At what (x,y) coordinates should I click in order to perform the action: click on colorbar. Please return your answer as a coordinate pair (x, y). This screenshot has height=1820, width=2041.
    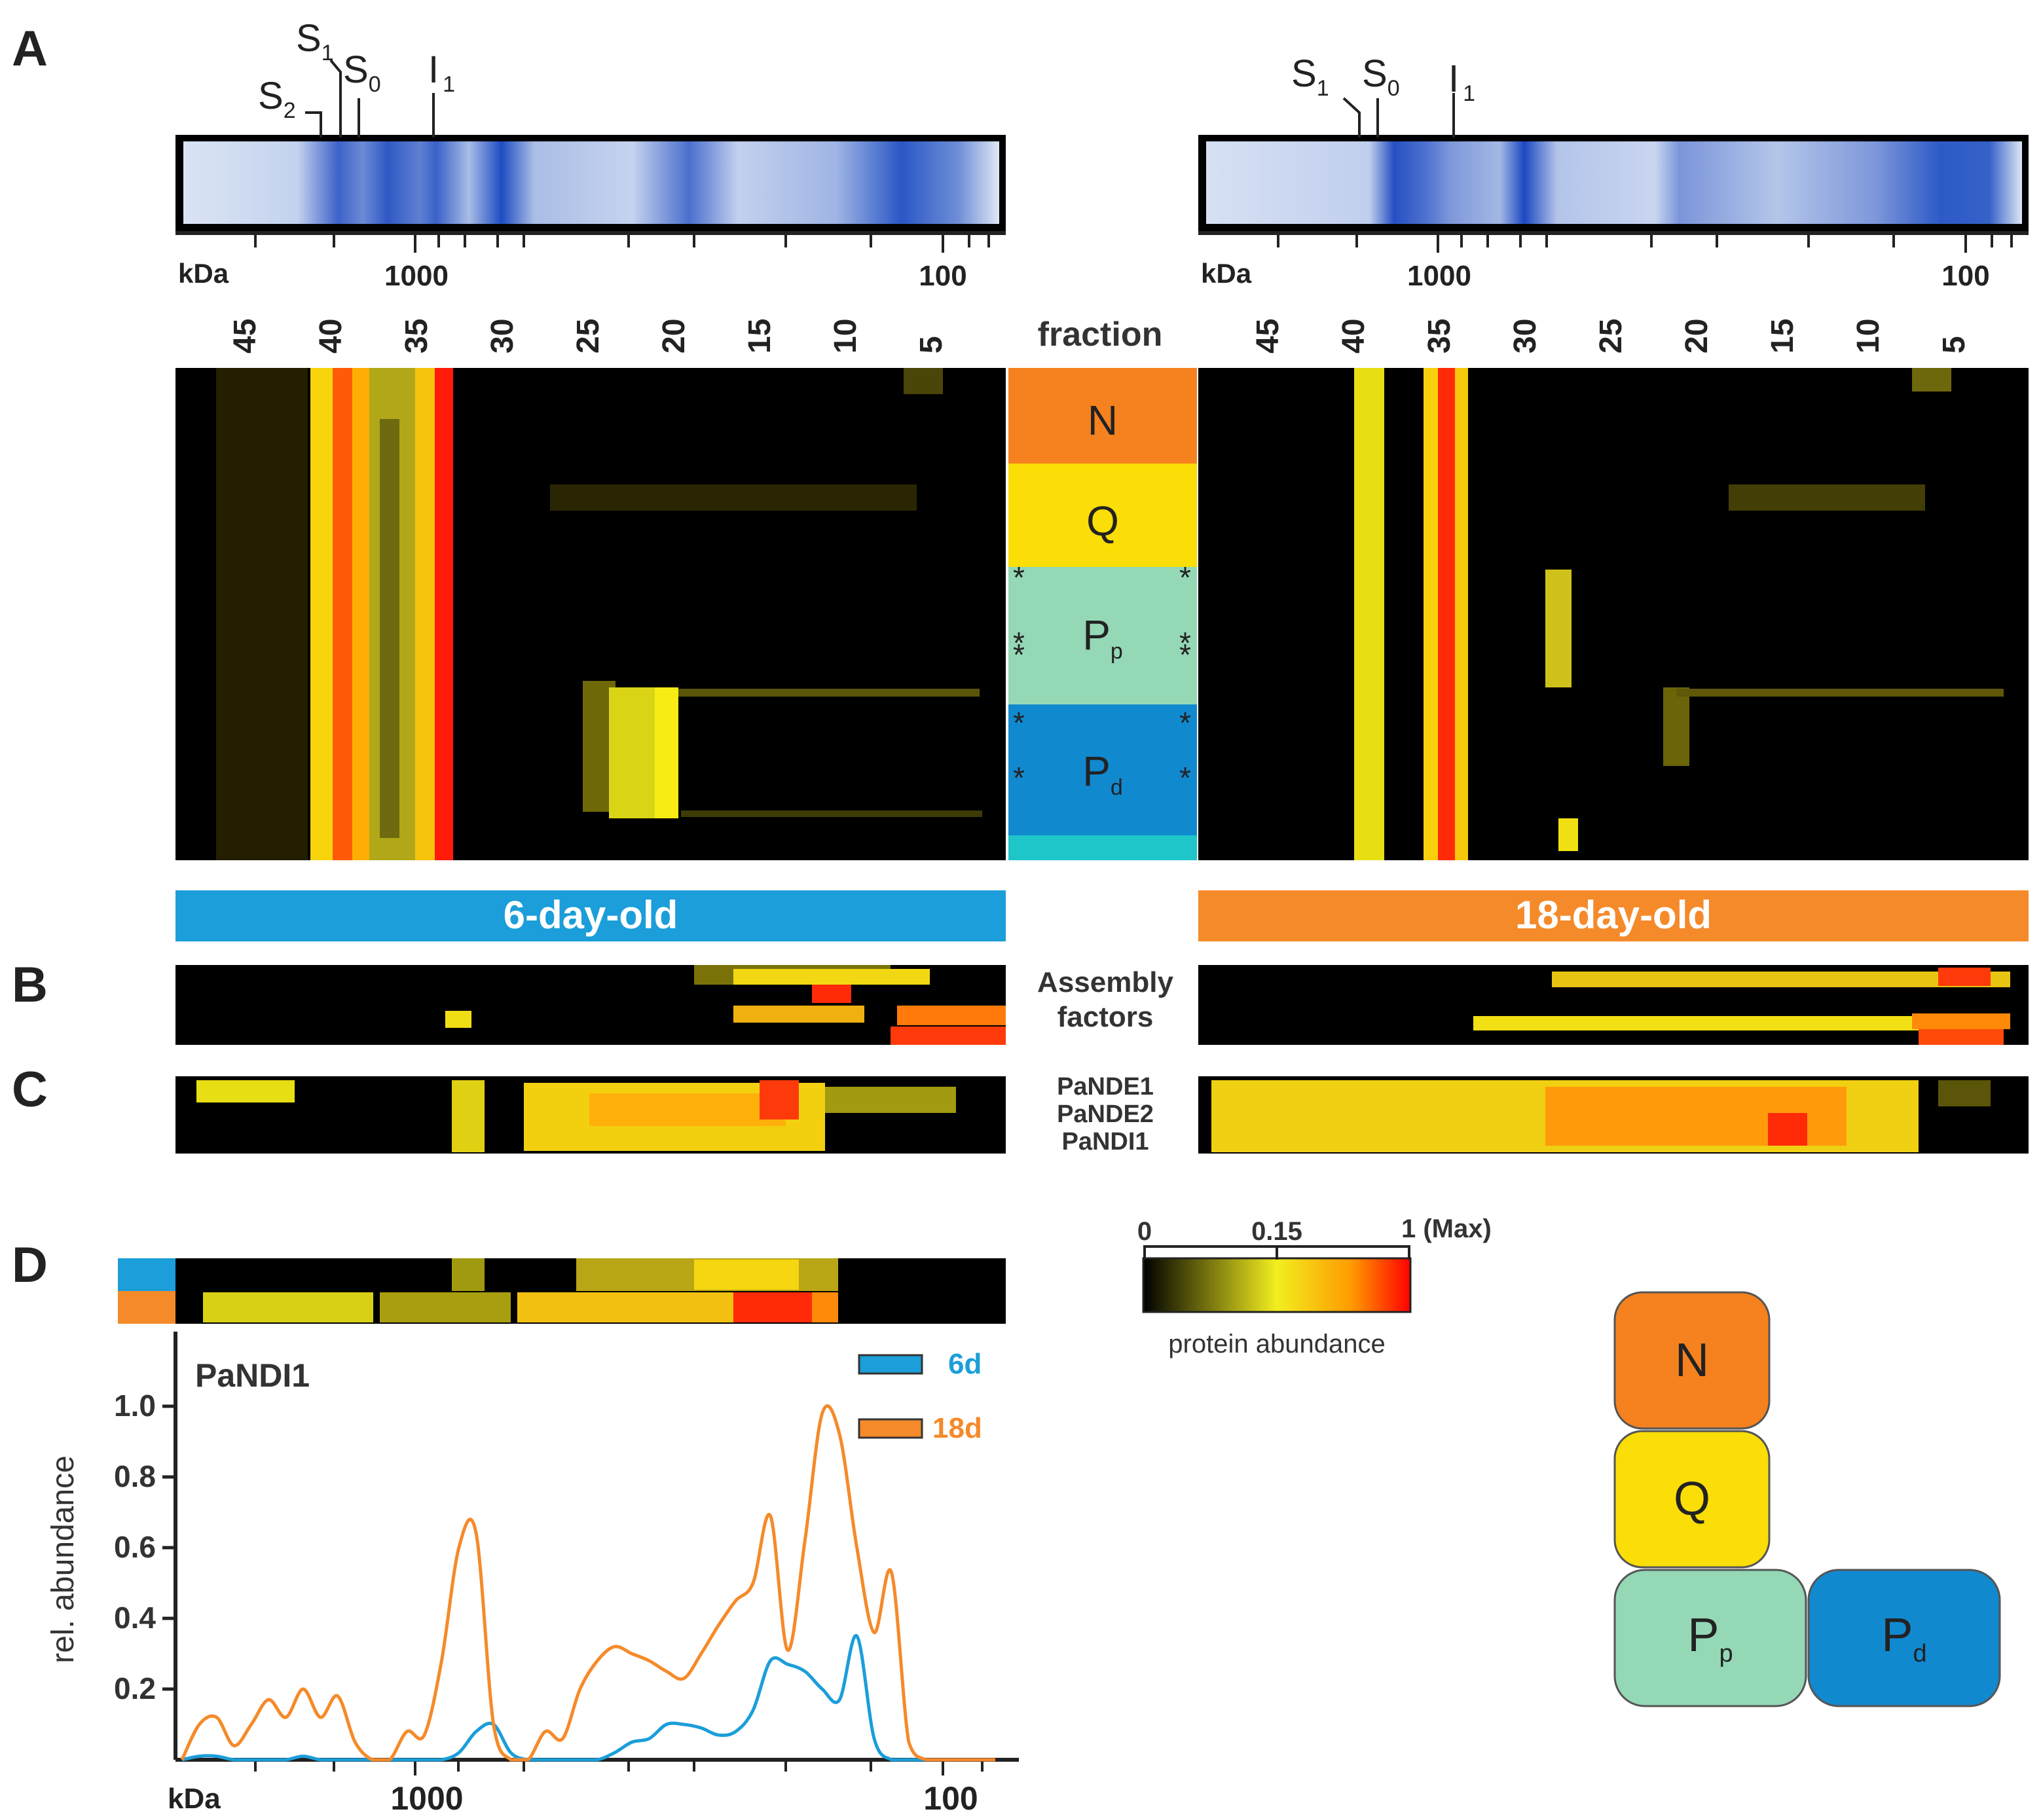
    Looking at the image, I should click on (1277, 1279).